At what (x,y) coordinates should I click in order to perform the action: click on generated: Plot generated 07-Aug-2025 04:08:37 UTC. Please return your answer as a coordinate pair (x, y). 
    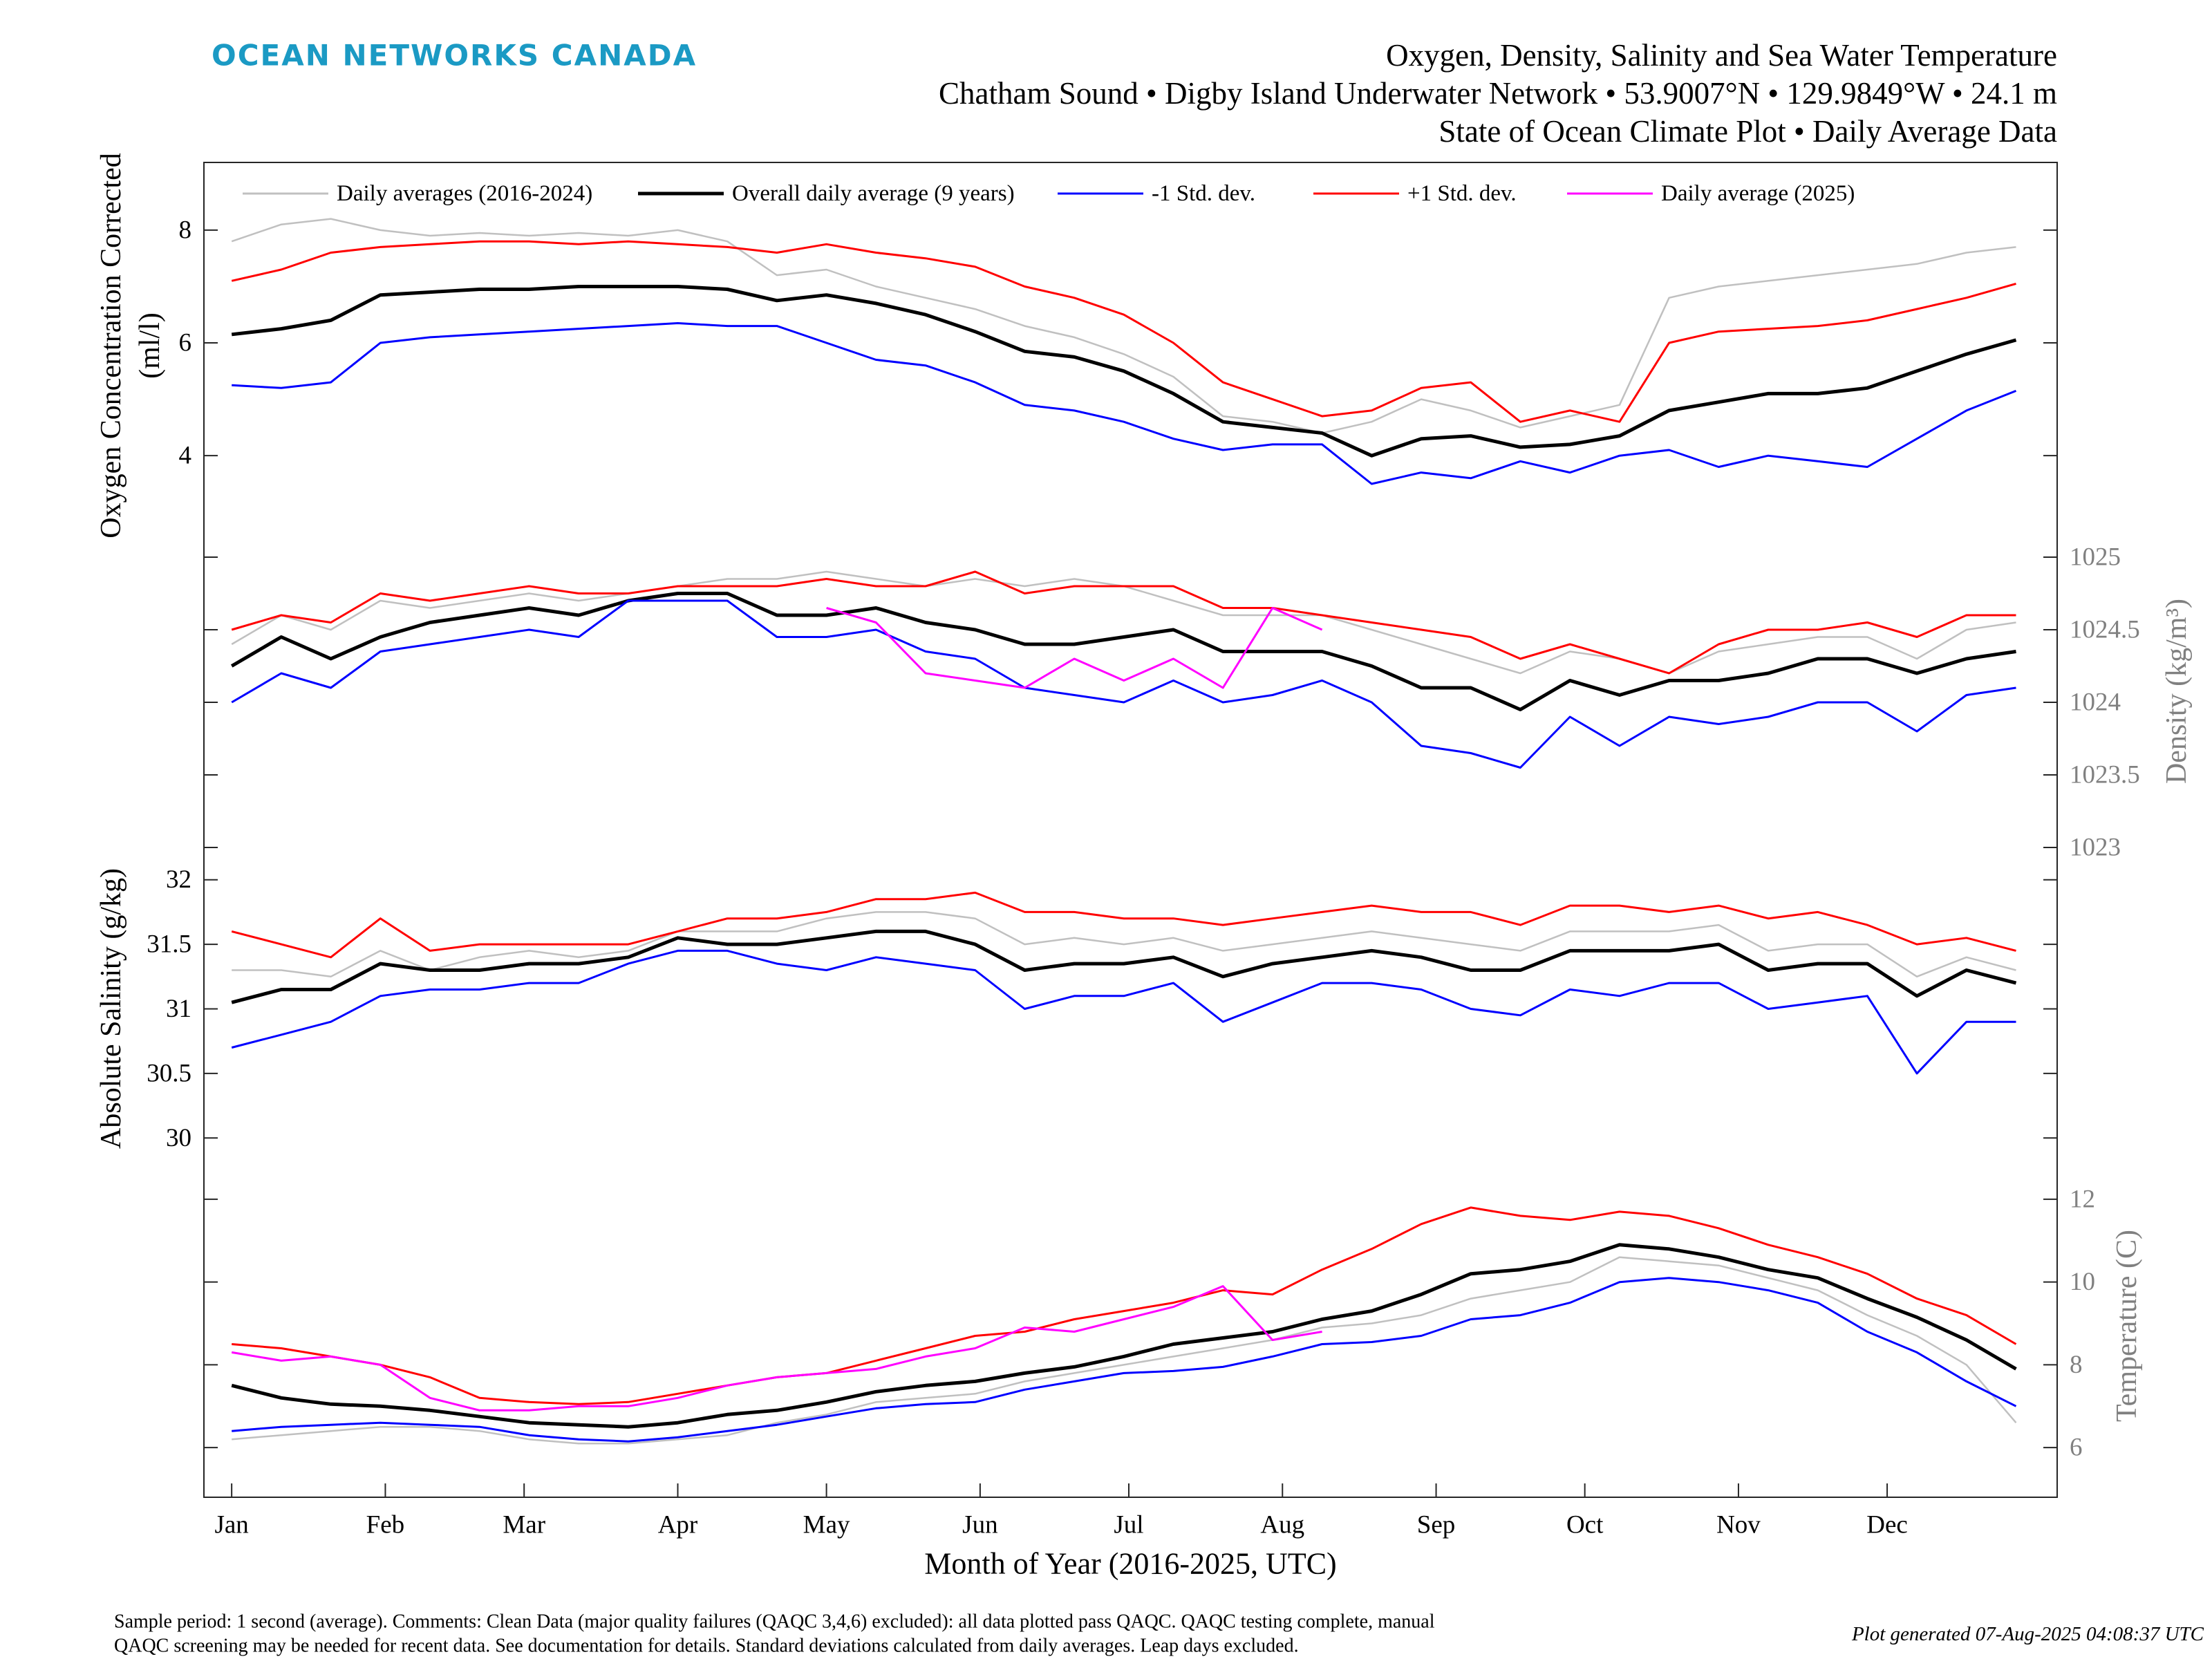
    Looking at the image, I should click on (2027, 1634).